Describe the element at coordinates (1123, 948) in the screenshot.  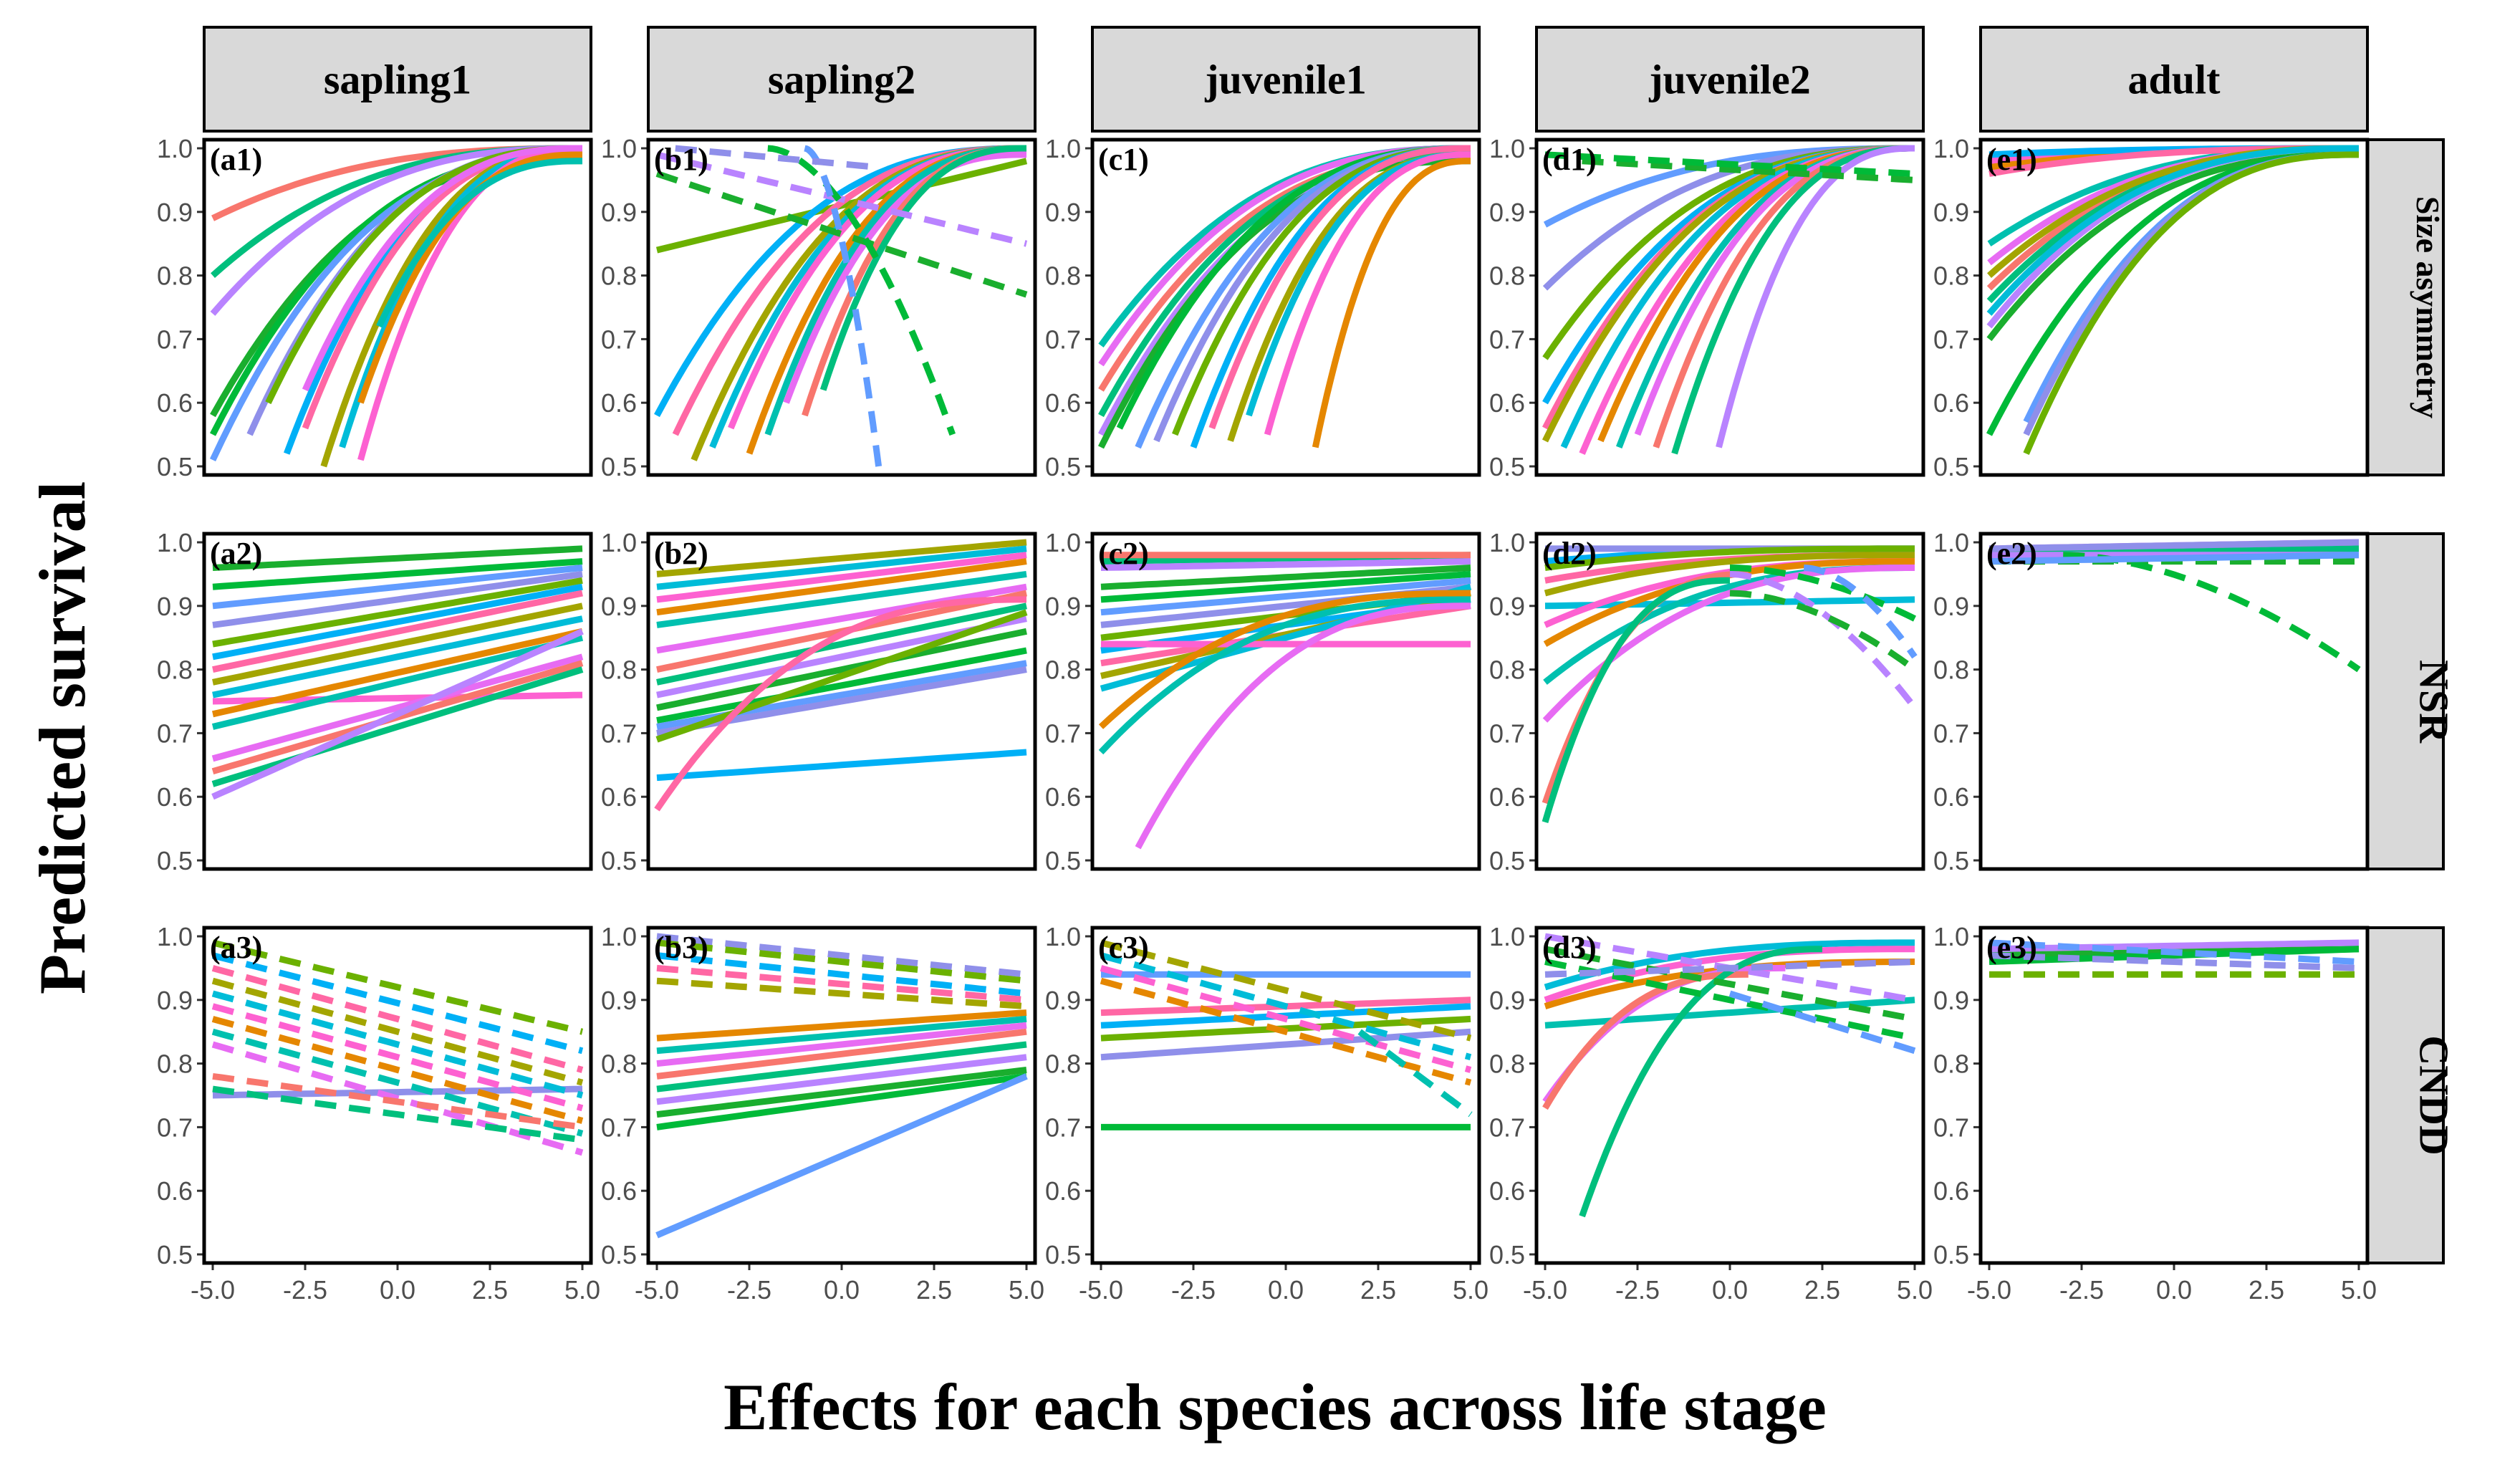
I see `panel-tag: (c3)` at that location.